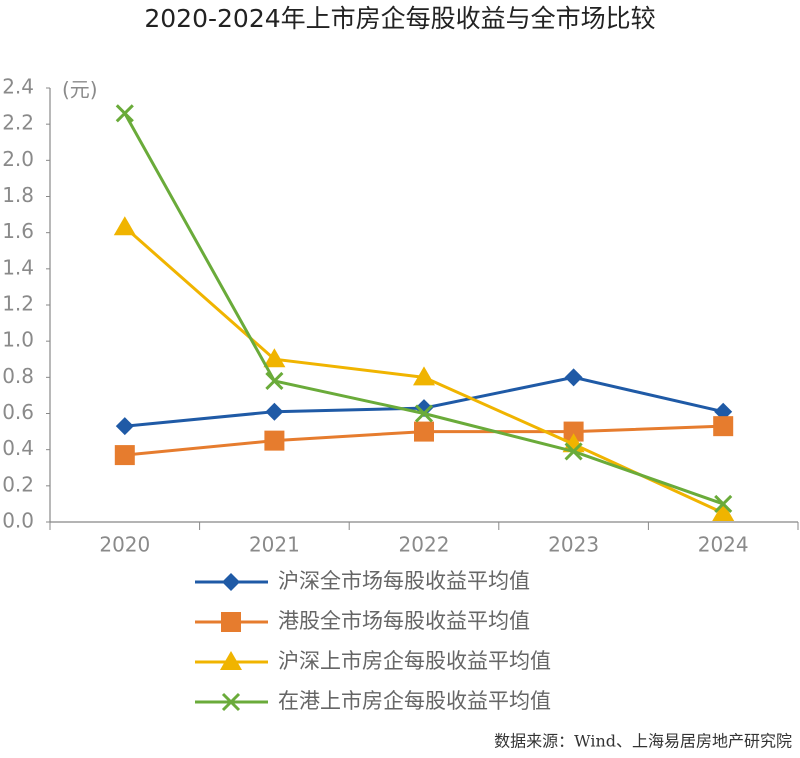  I want to click on legend-label: 沪深上市房企每股收益平均值, so click(414, 661).